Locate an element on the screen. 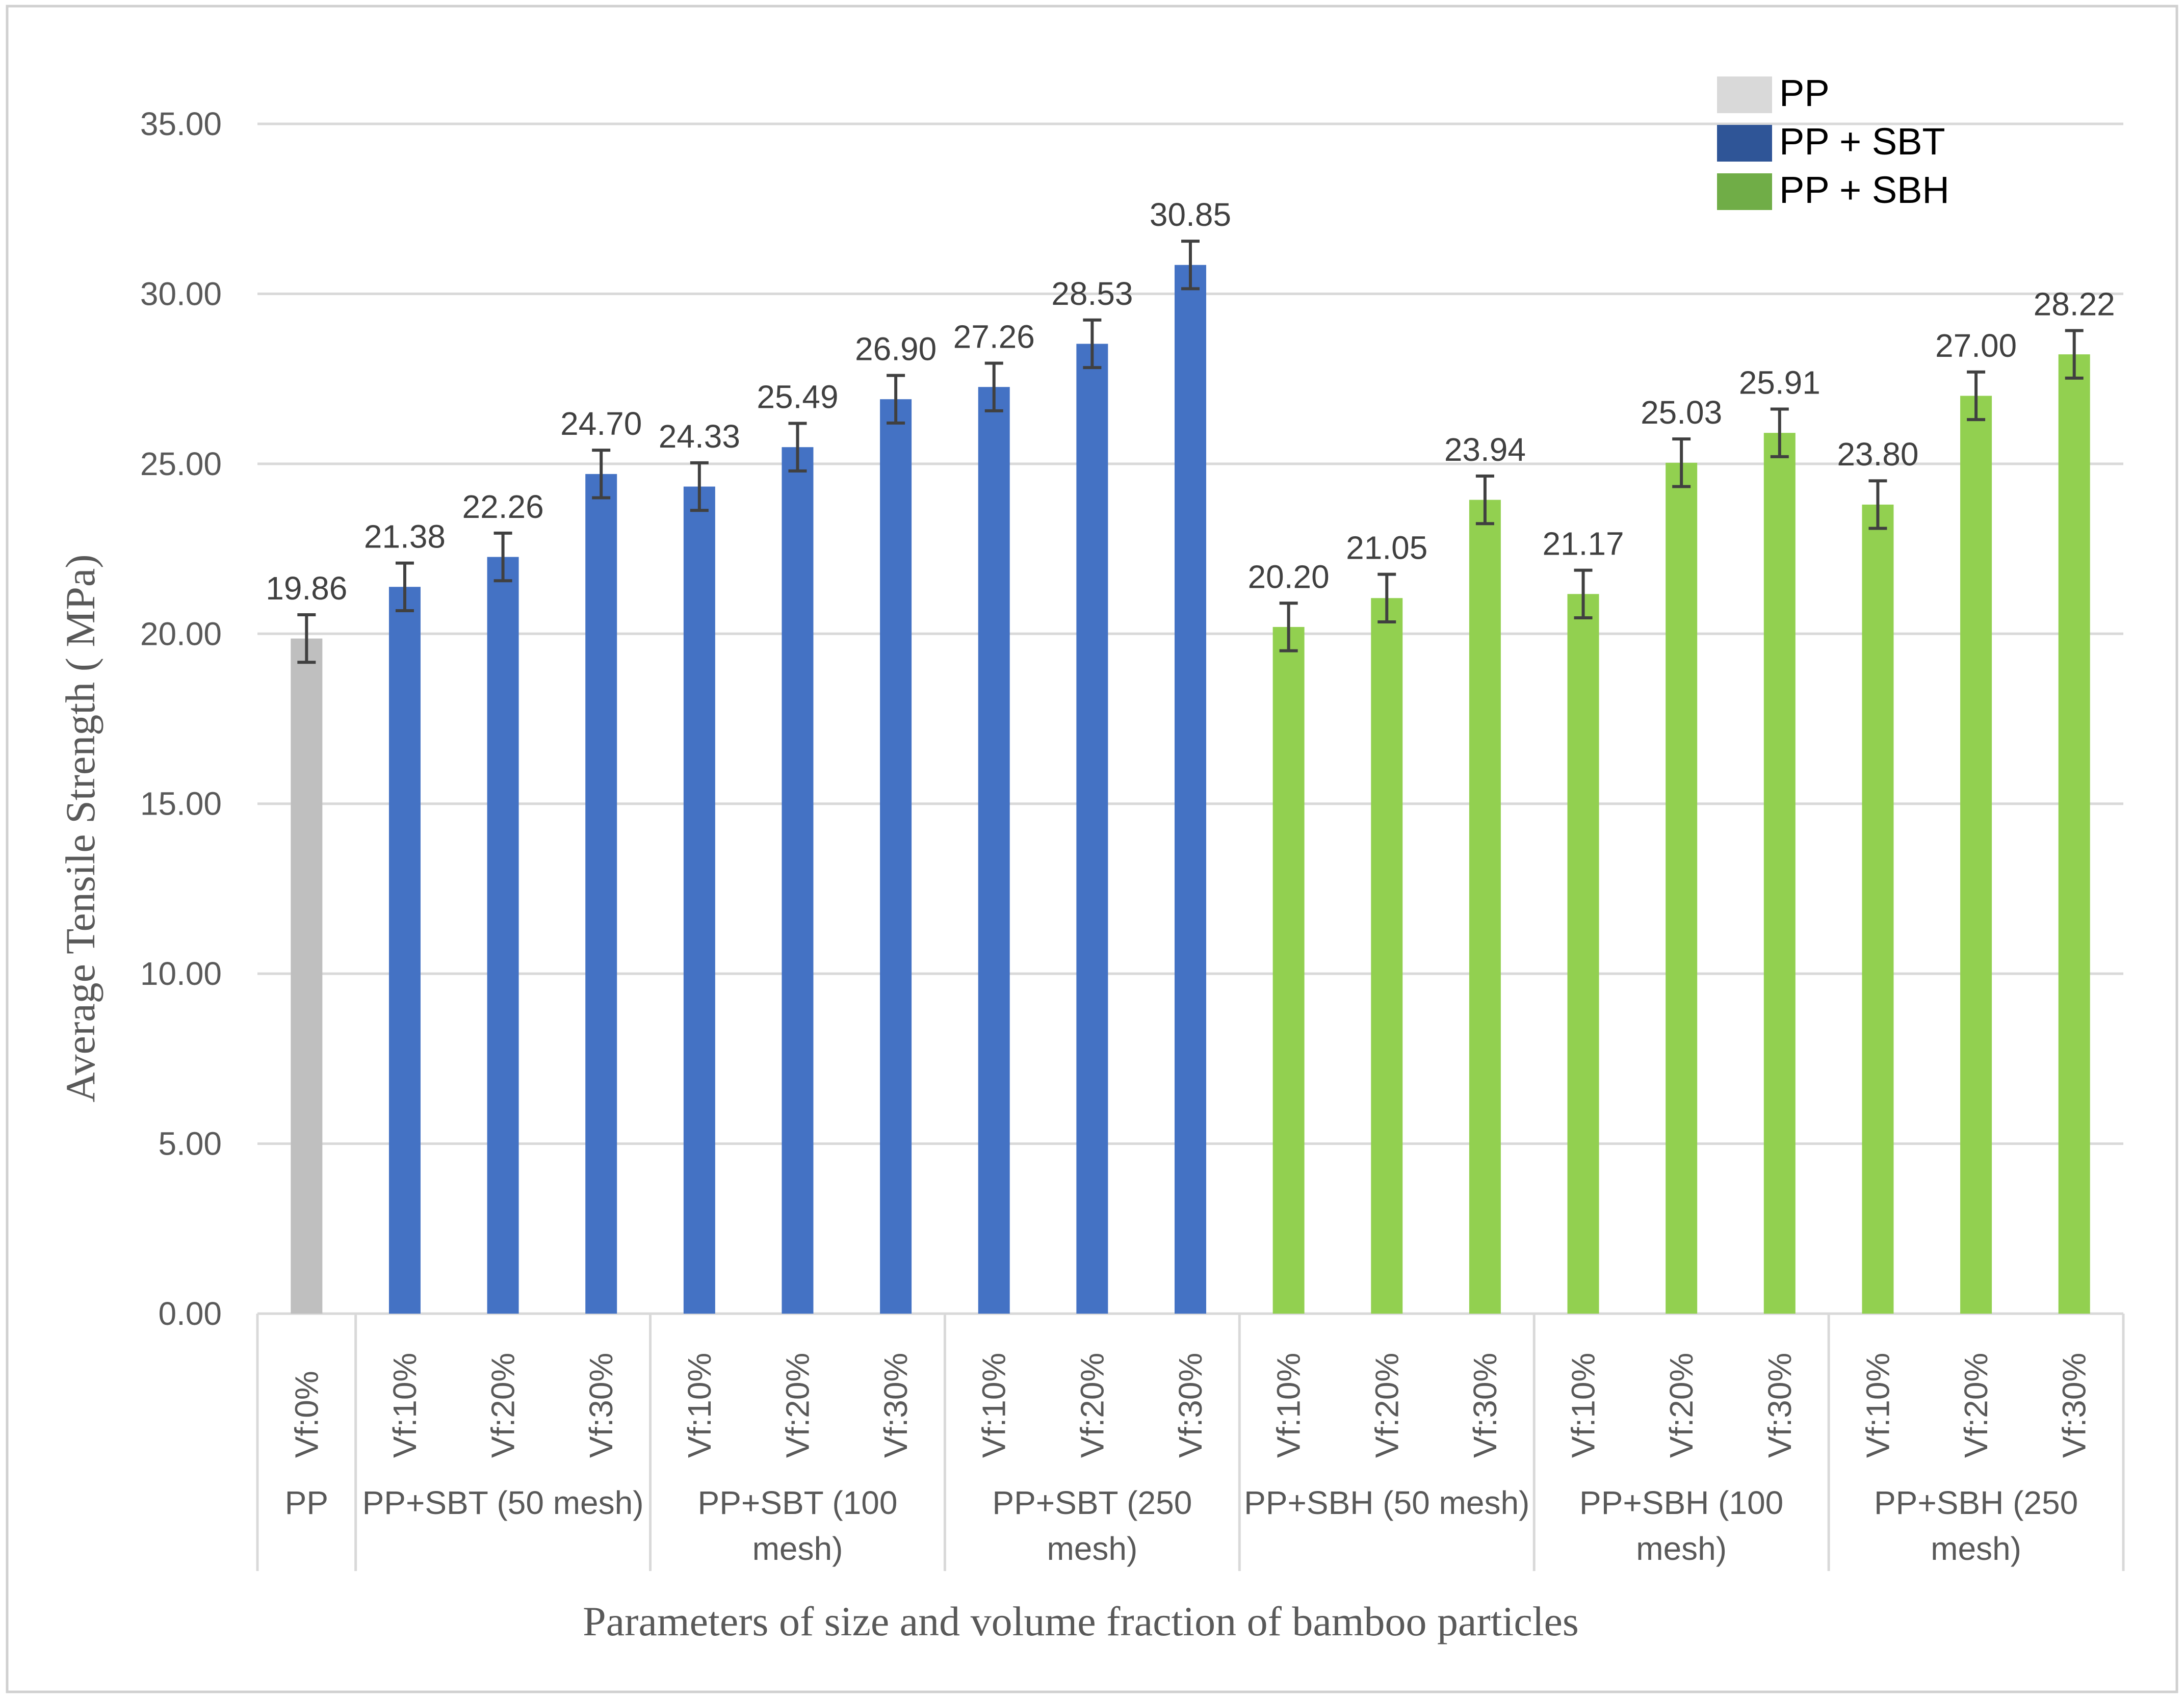 The height and width of the screenshot is (1699, 2184). data-label: 25.91 is located at coordinates (1780, 382).